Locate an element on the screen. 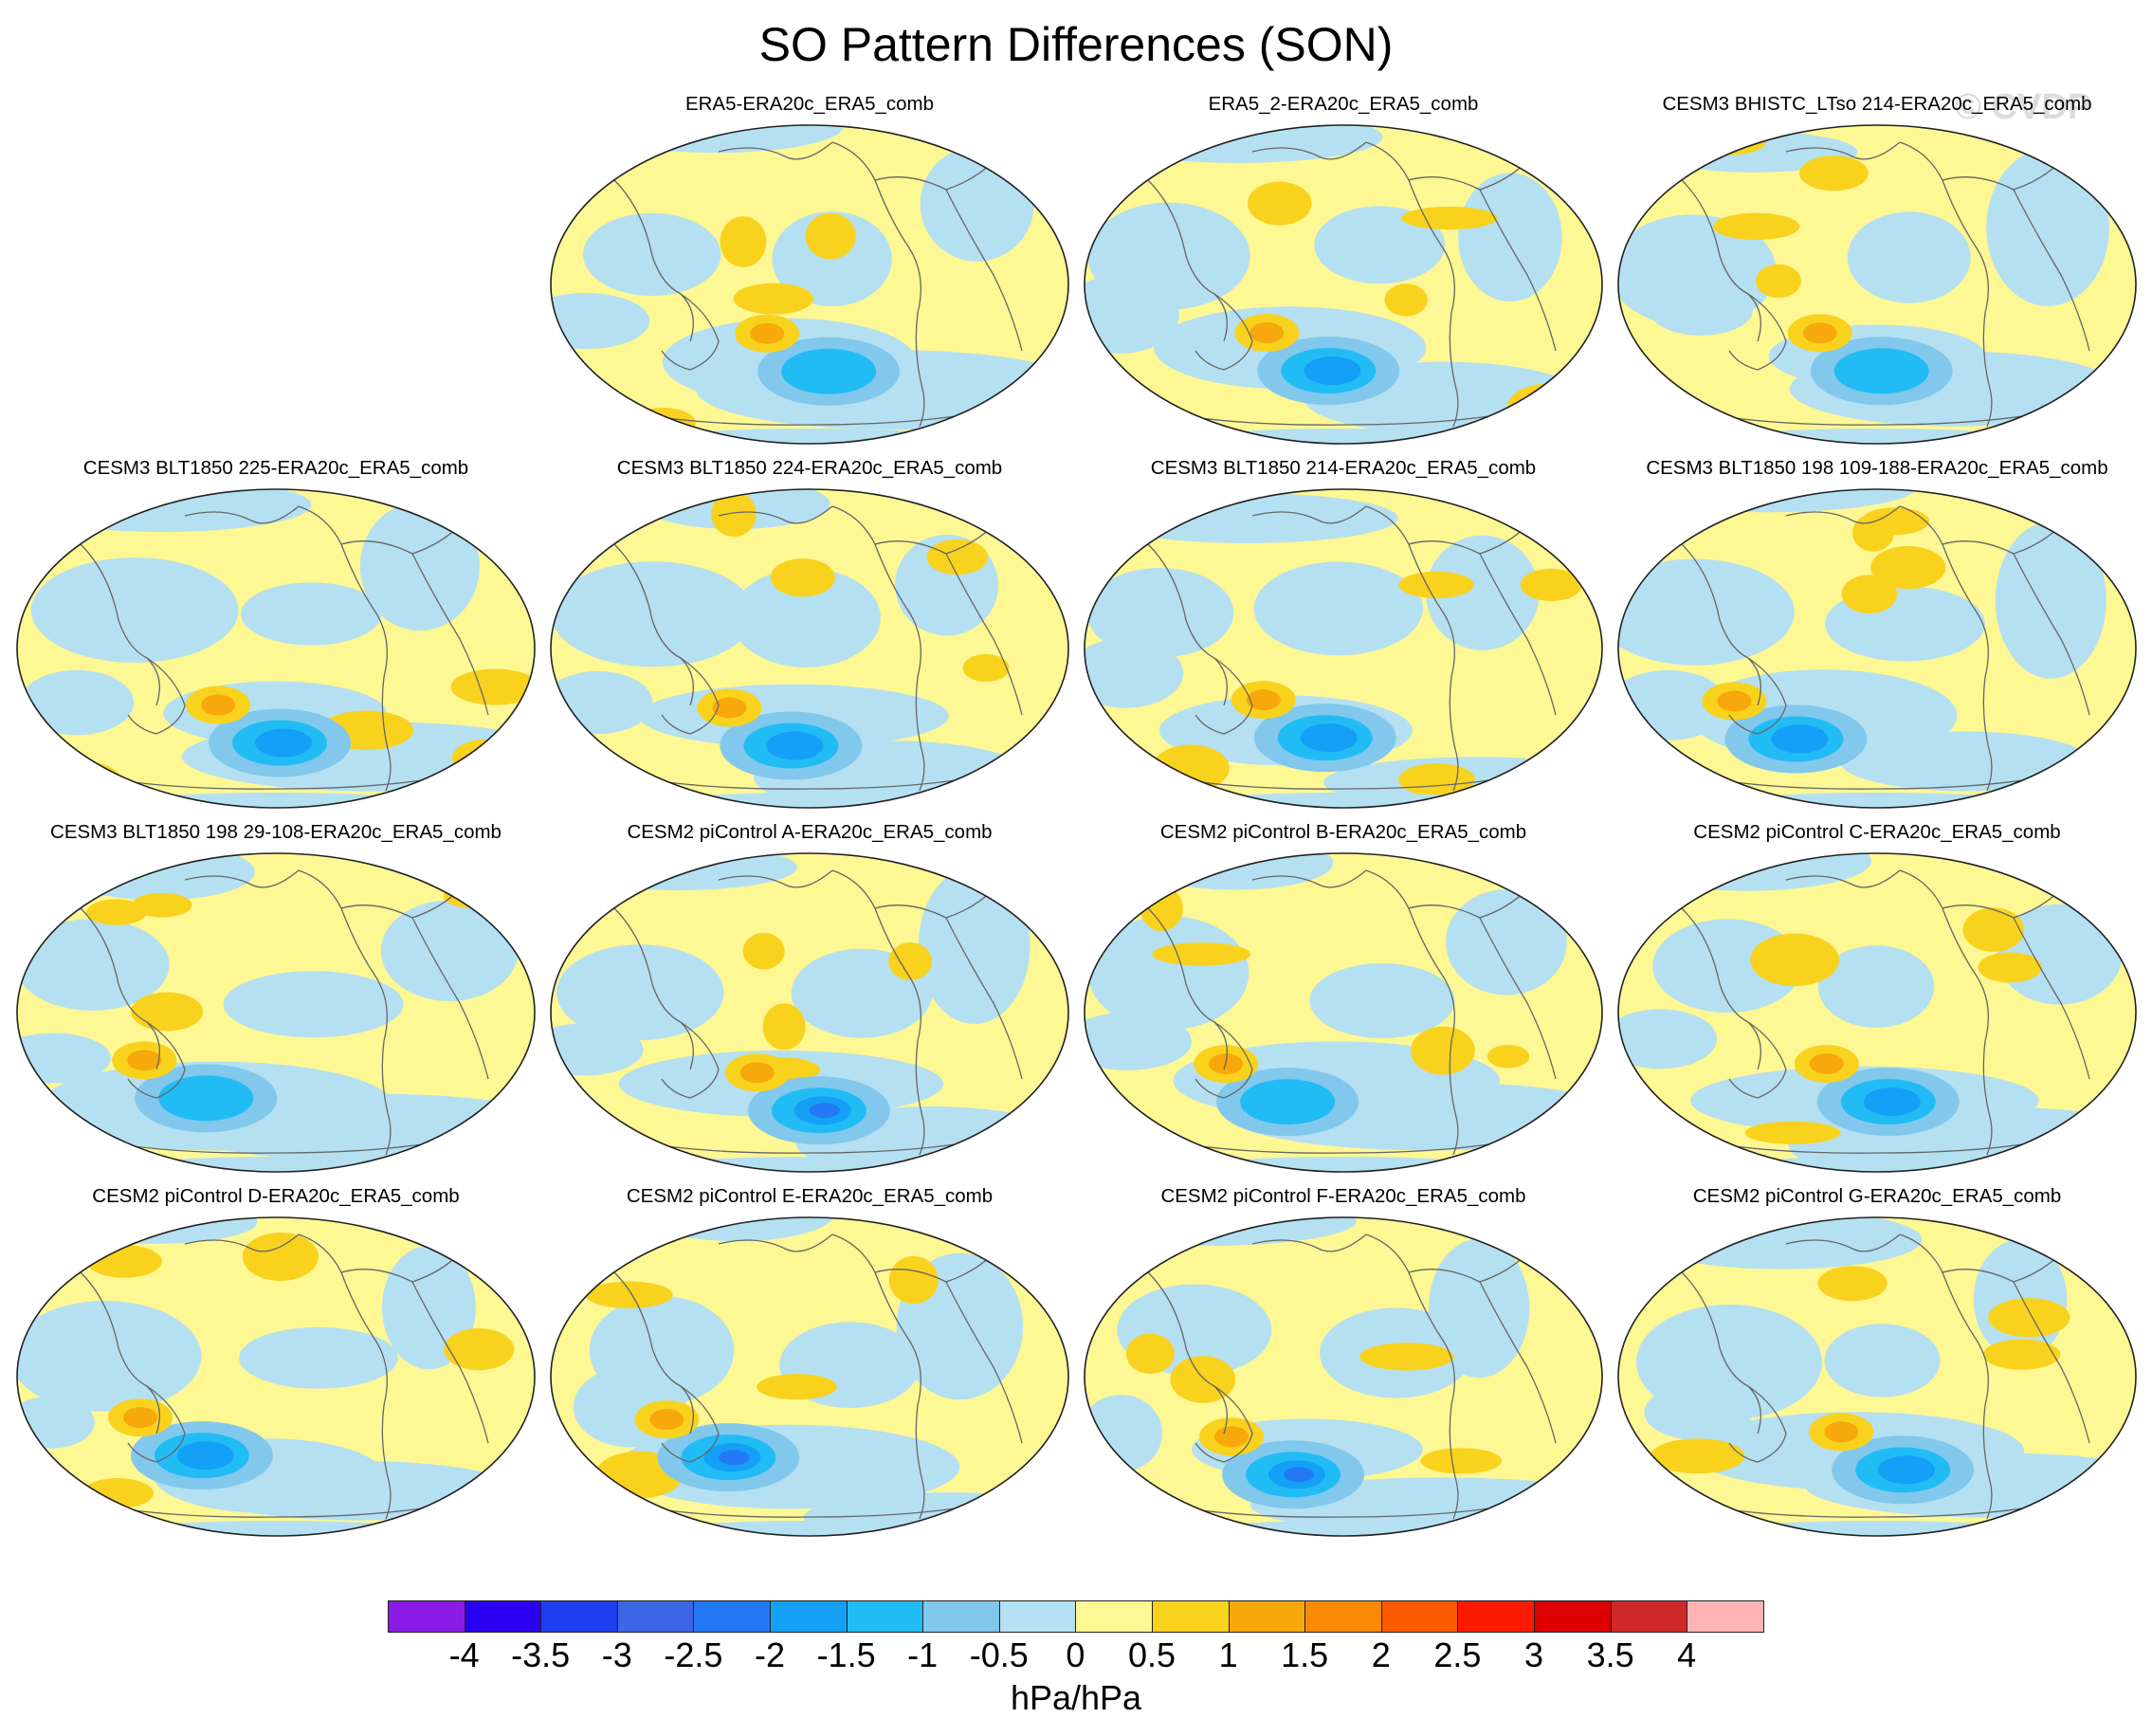 The width and height of the screenshot is (2152, 1736). colorbar-tick-label: -0.5 is located at coordinates (999, 1654).